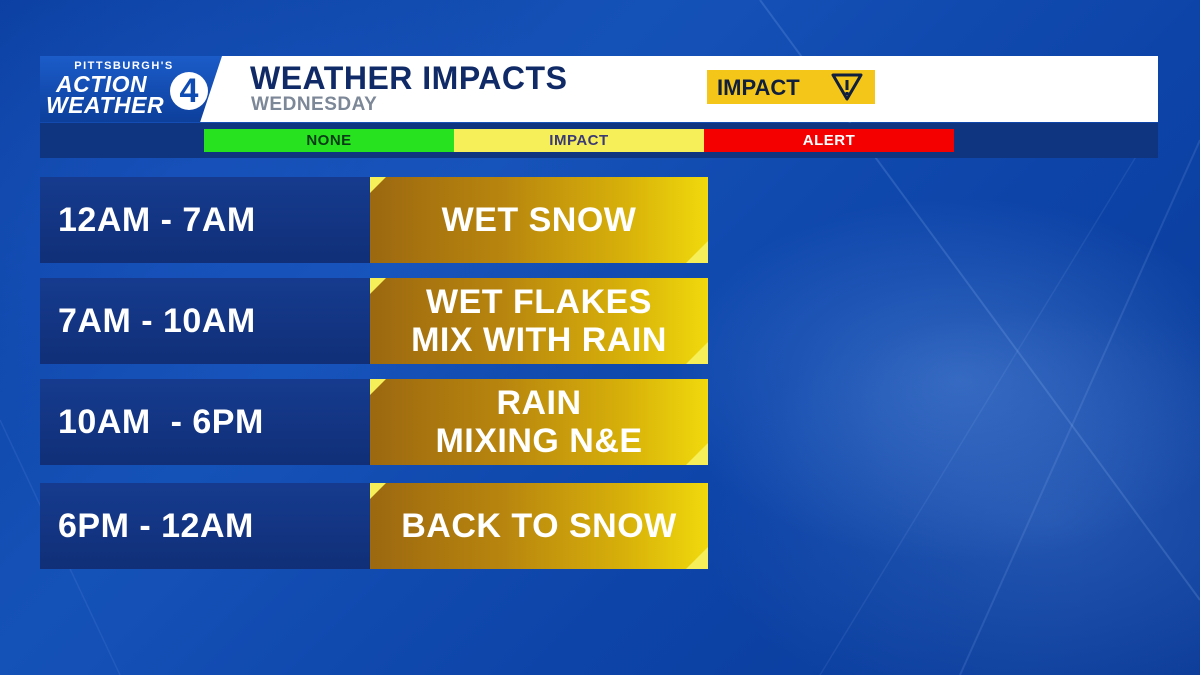 Image resolution: width=1200 pixels, height=675 pixels. I want to click on condition-line: RAIN, so click(539, 403).